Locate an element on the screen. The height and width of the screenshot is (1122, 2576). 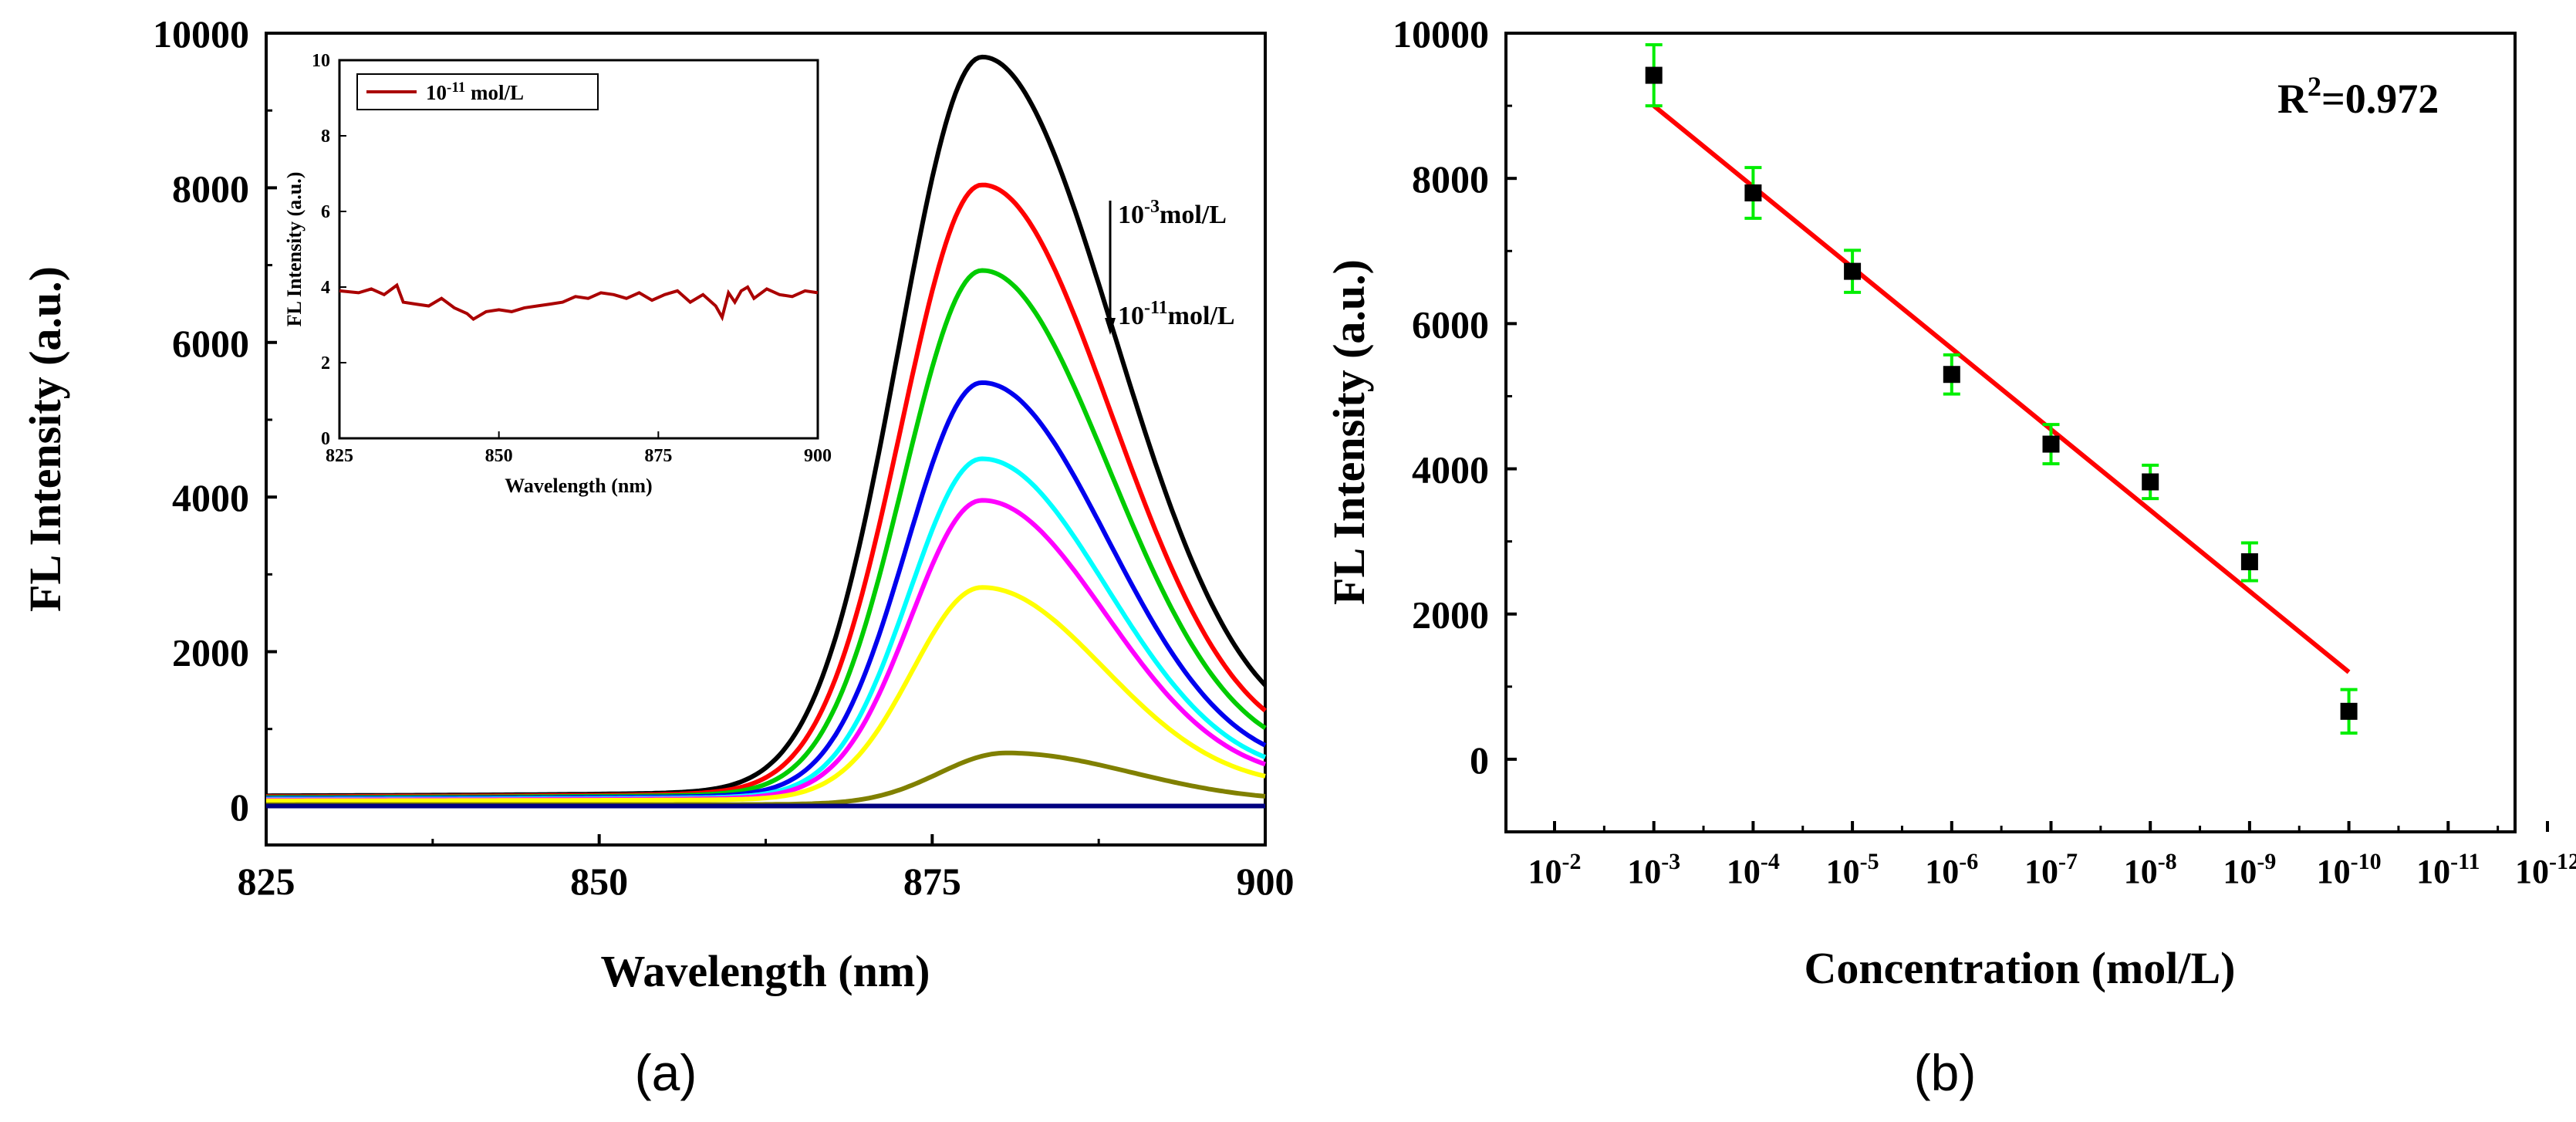
inset-legend-base: 10 is located at coordinates (436, 92).